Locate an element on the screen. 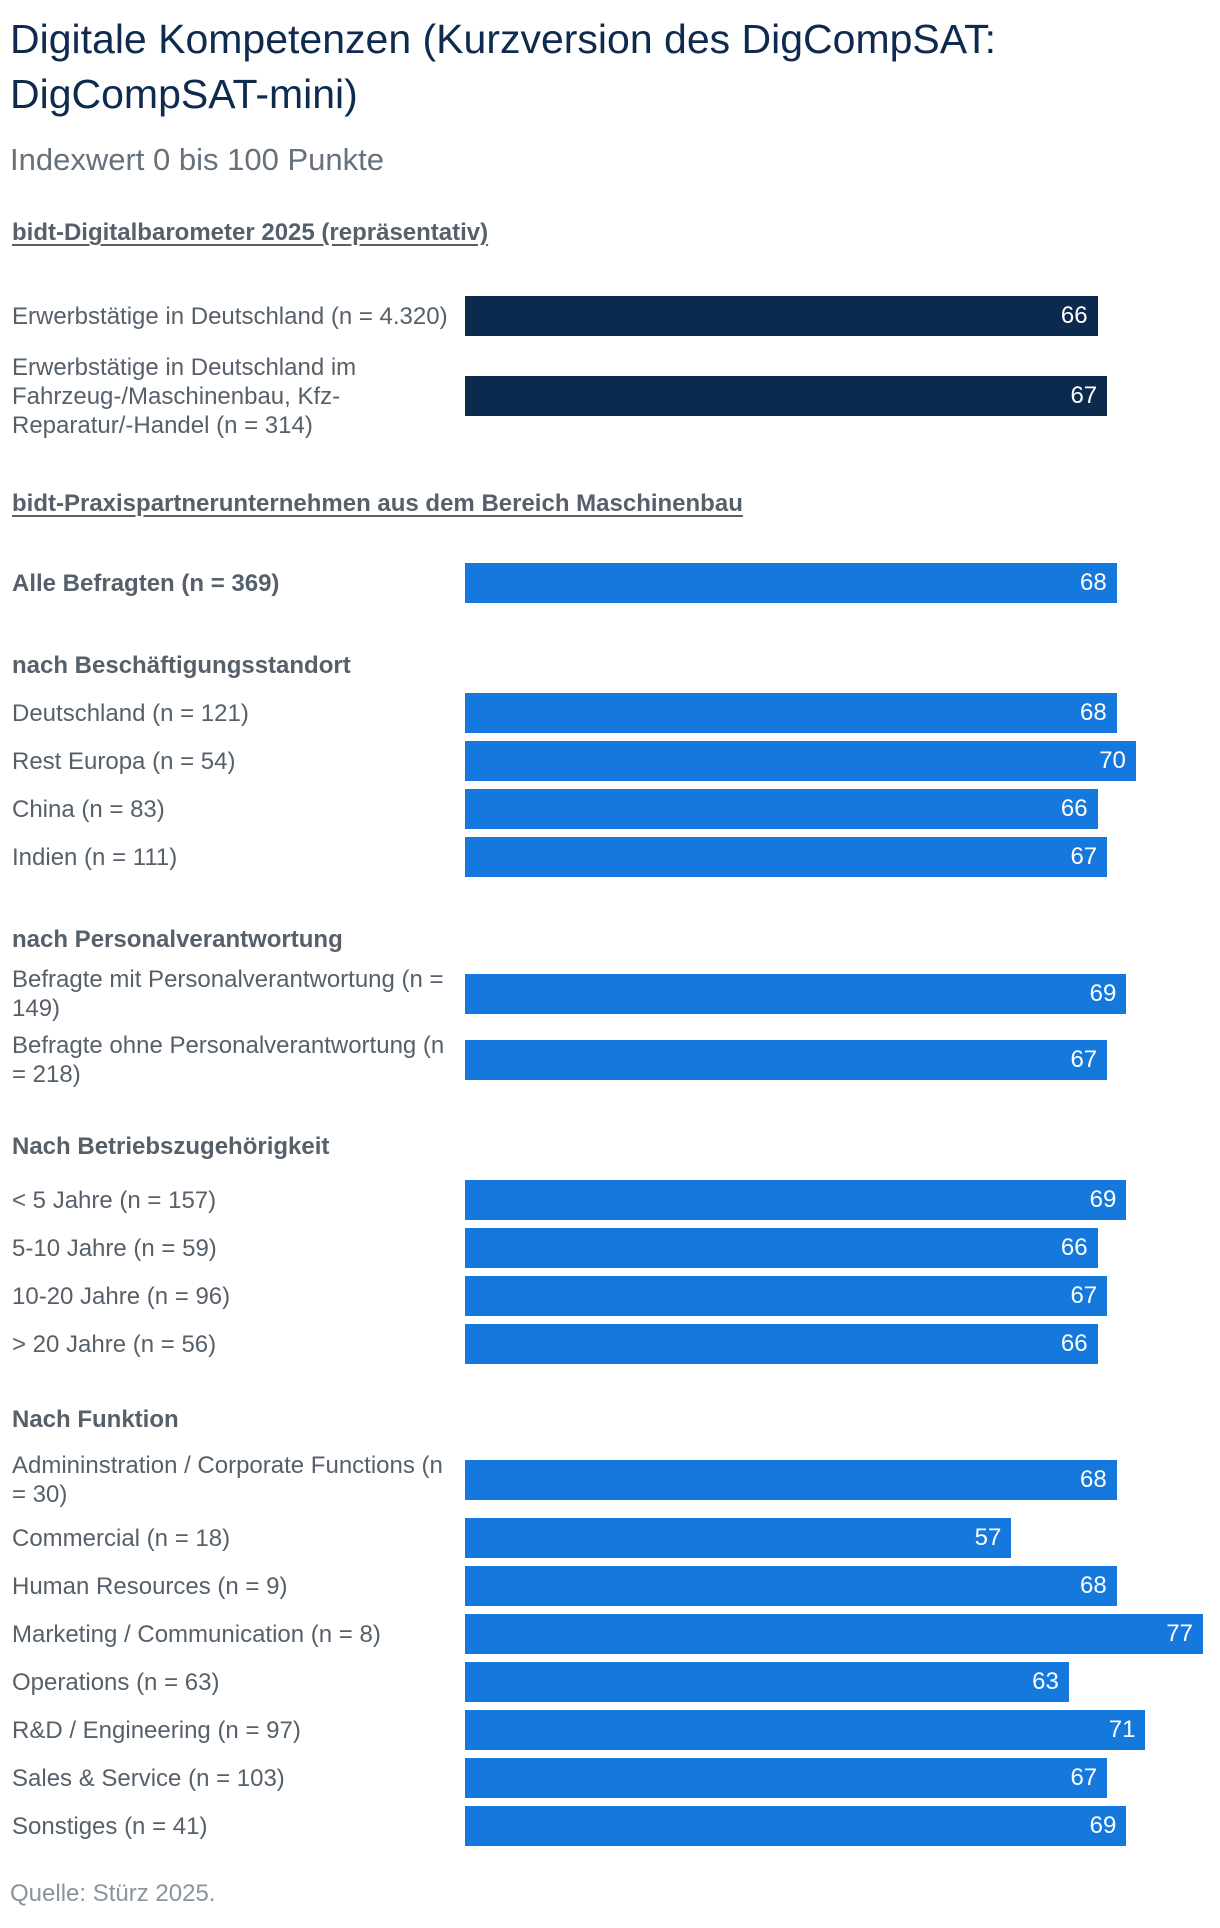 The image size is (1220, 1928). source-note: Quelle: Stürz 2025. is located at coordinates (113, 1893).